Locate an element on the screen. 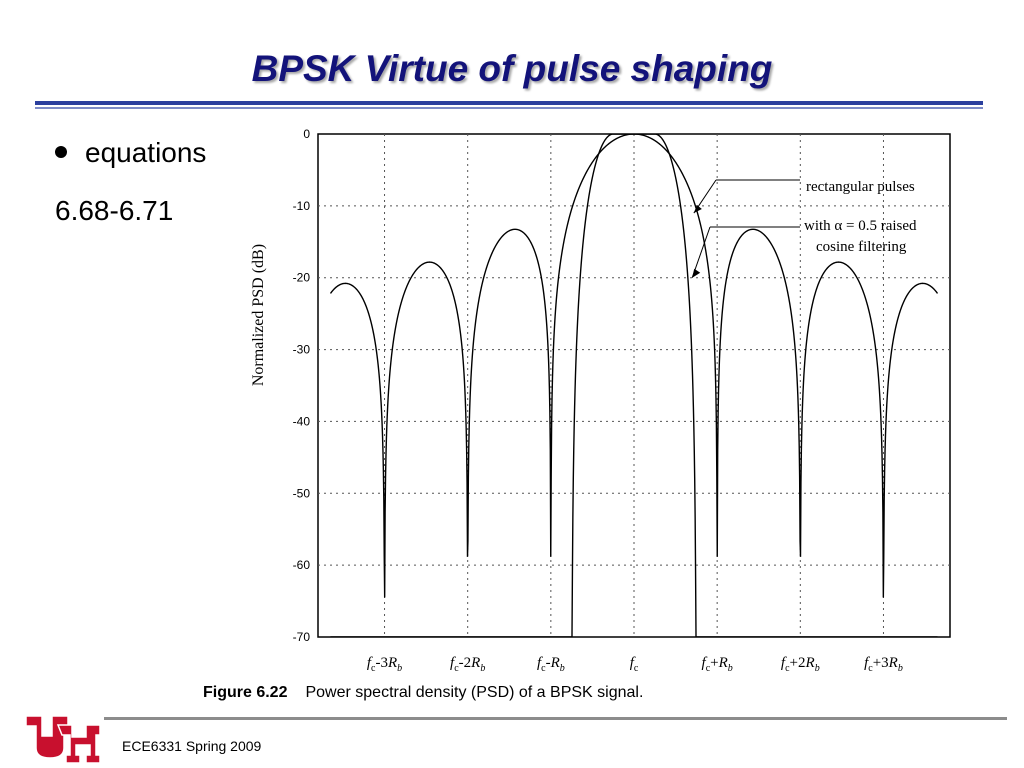 The height and width of the screenshot is (768, 1024). bullet-icon is located at coordinates (61, 151).